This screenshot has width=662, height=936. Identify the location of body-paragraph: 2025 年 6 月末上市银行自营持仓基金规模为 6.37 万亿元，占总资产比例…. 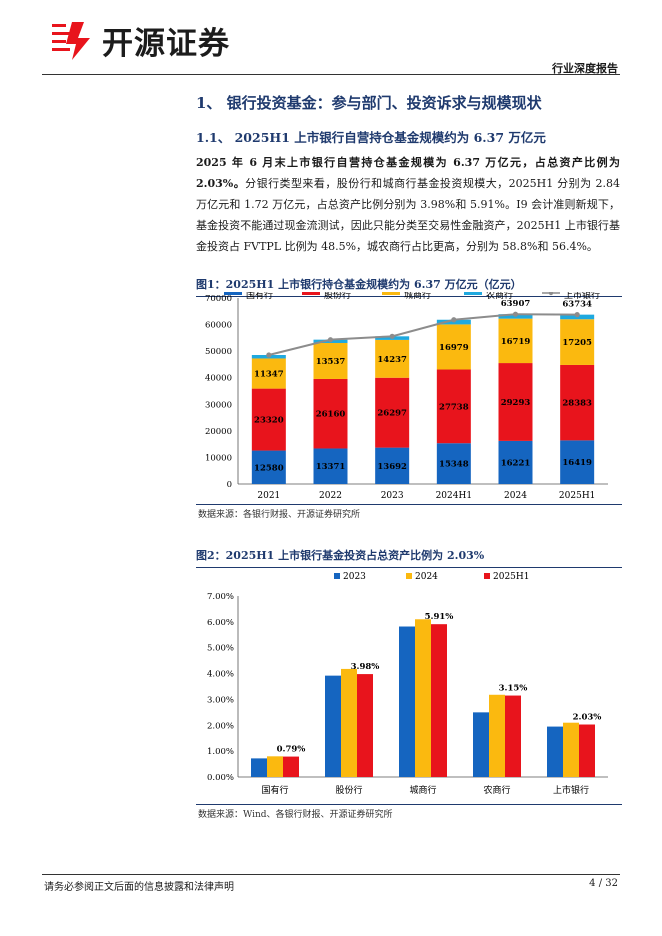
(408, 204).